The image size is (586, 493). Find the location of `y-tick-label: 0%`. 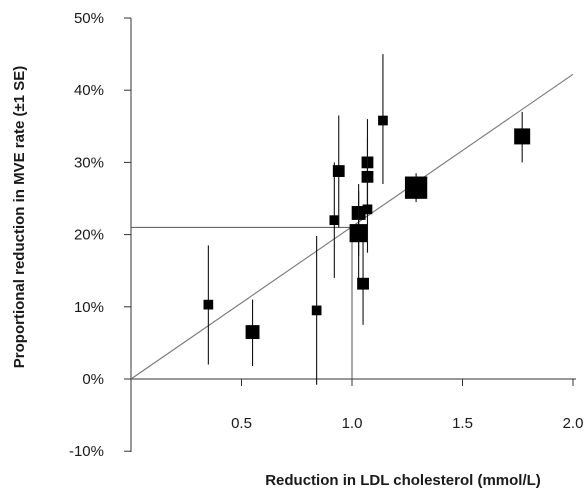

y-tick-label: 0% is located at coordinates (93, 379).